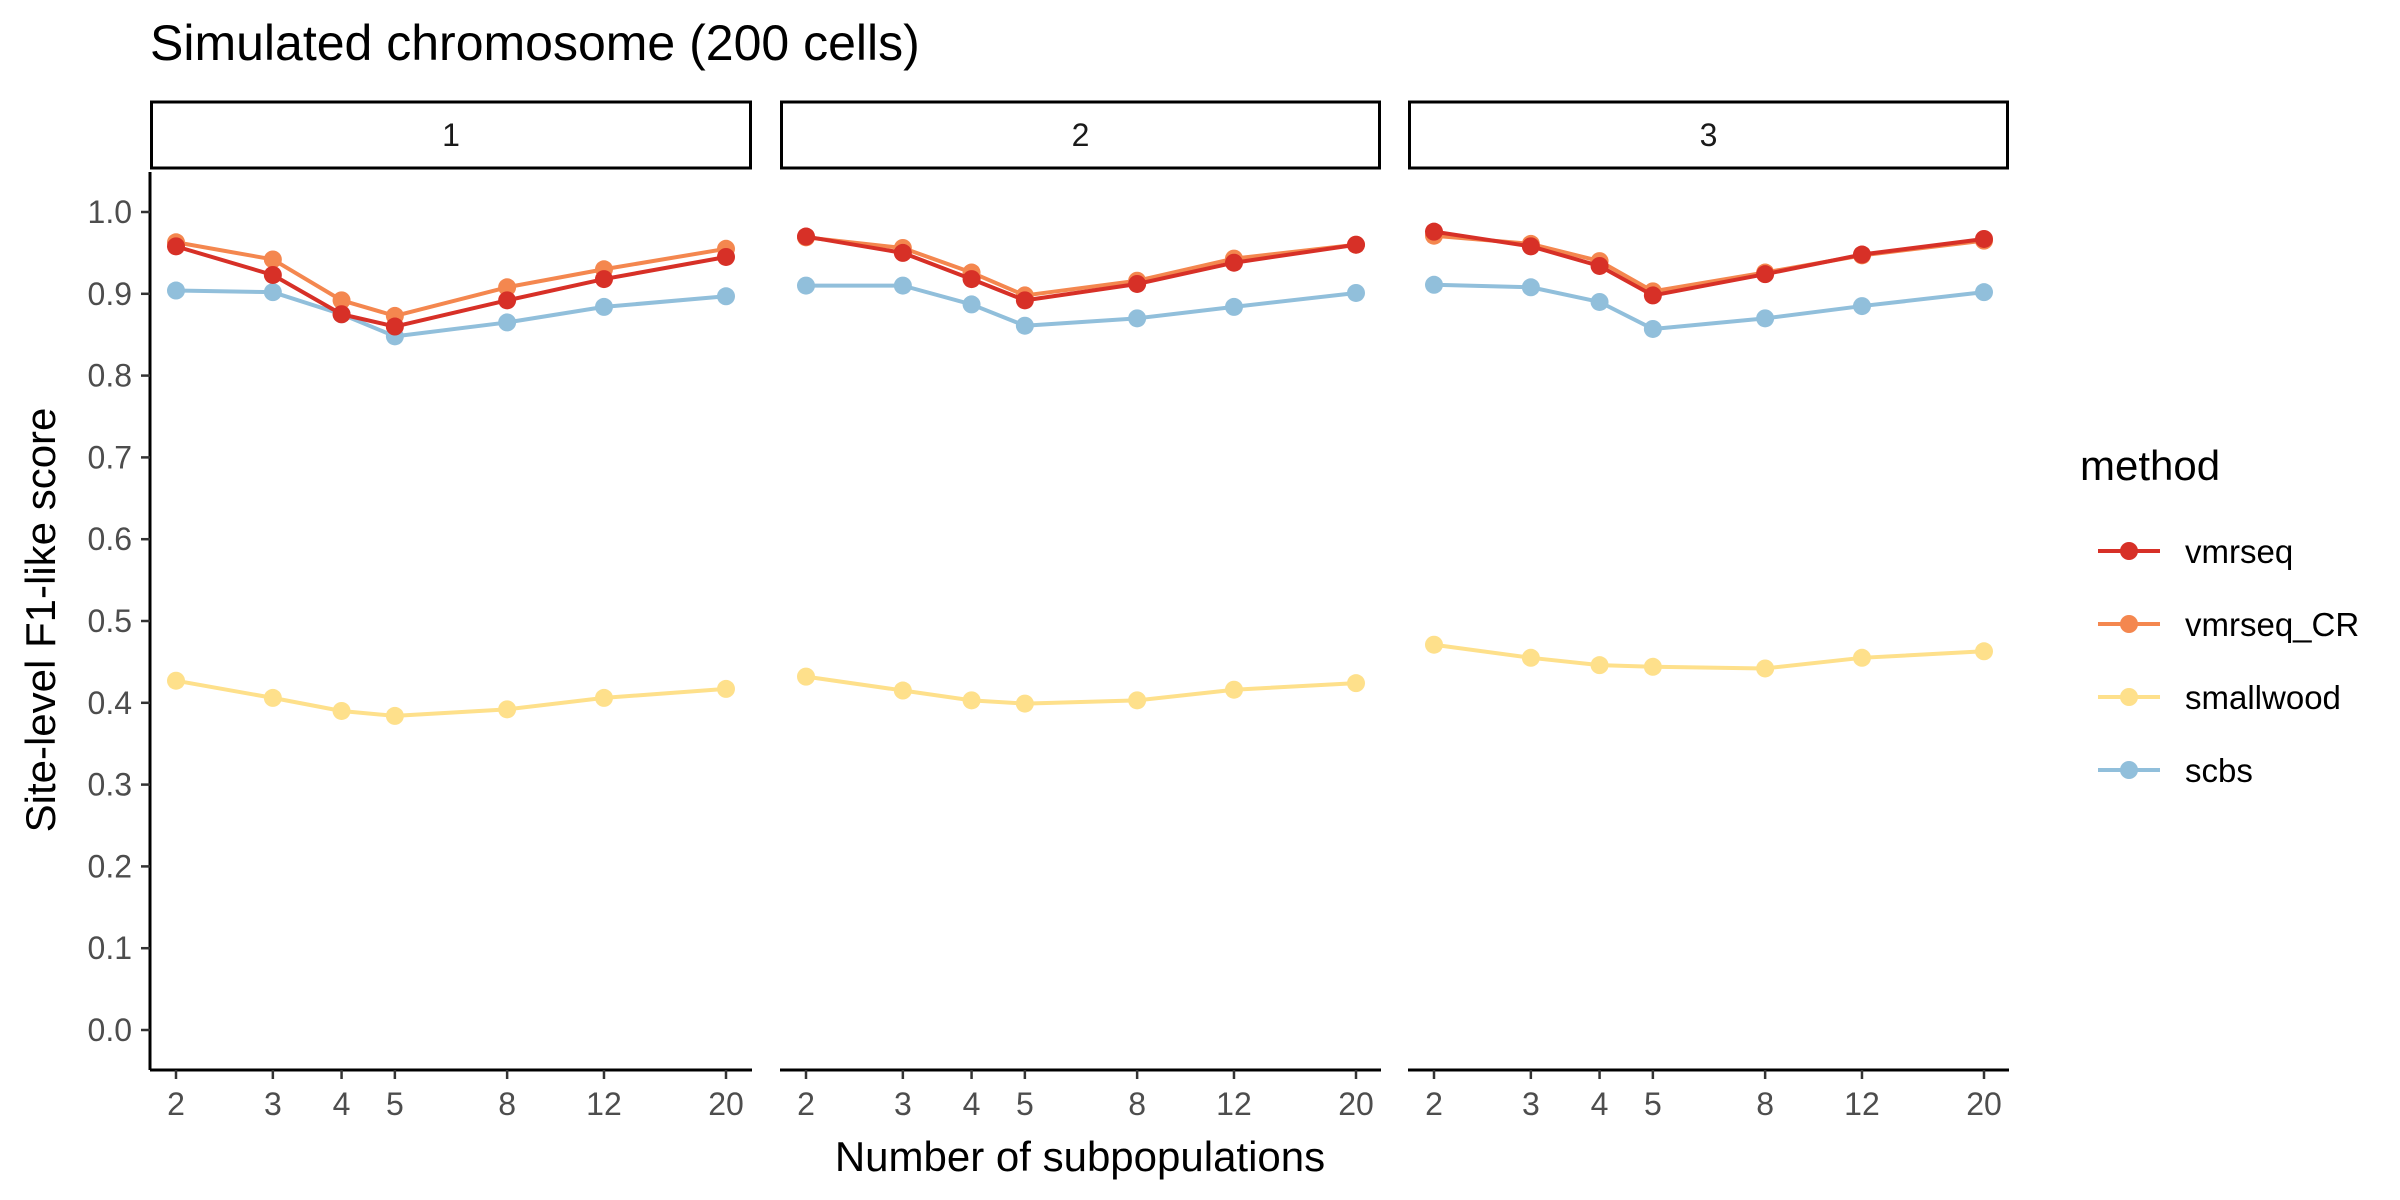 The height and width of the screenshot is (1200, 2400). I want to click on series-scbs, so click(1081, 305).